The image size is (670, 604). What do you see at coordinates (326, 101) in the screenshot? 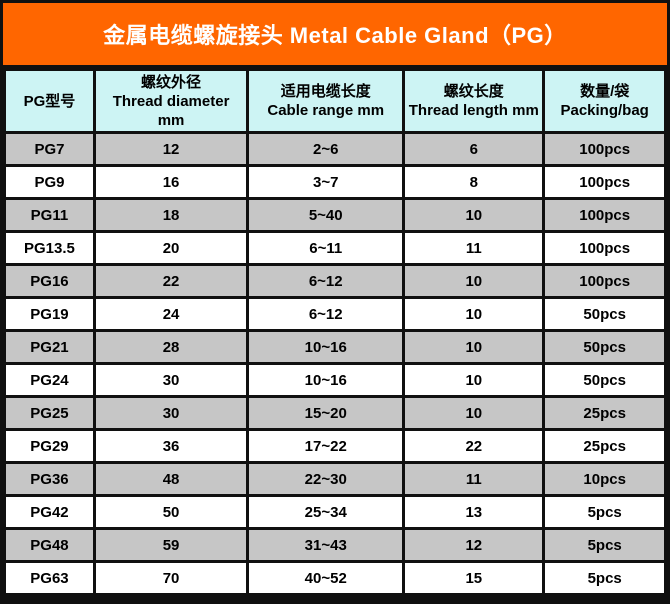
I see `header-cell: 适用电缆长度 Cable range mm` at bounding box center [326, 101].